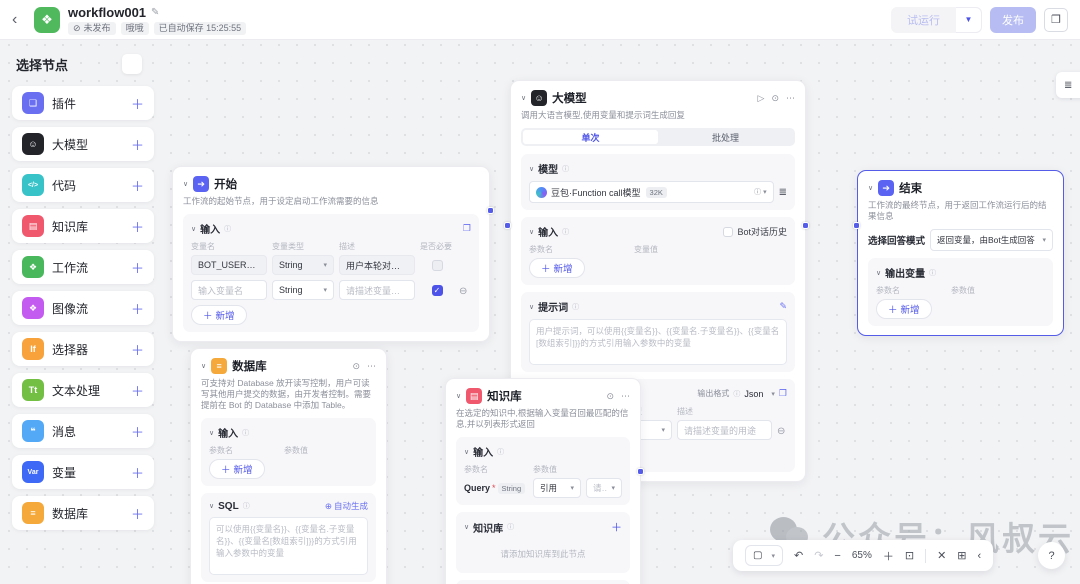 Image resolution: width=1080 pixels, height=584 pixels. I want to click on sidebar-item-llm: ☺ 大模型 ＋, so click(83, 144).